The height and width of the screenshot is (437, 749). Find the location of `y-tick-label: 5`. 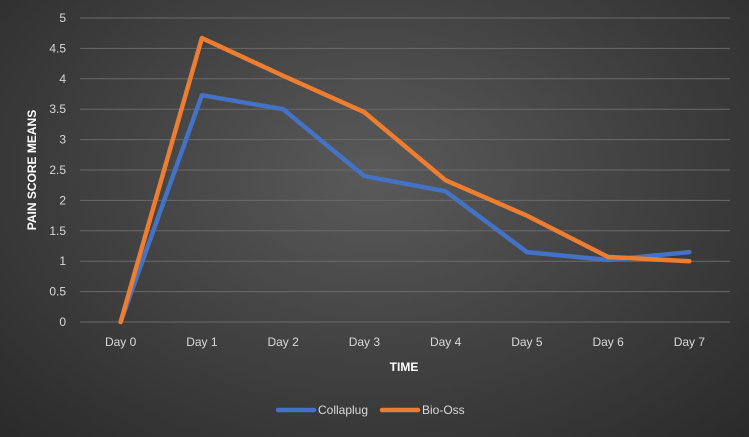

y-tick-label: 5 is located at coordinates (62, 18).